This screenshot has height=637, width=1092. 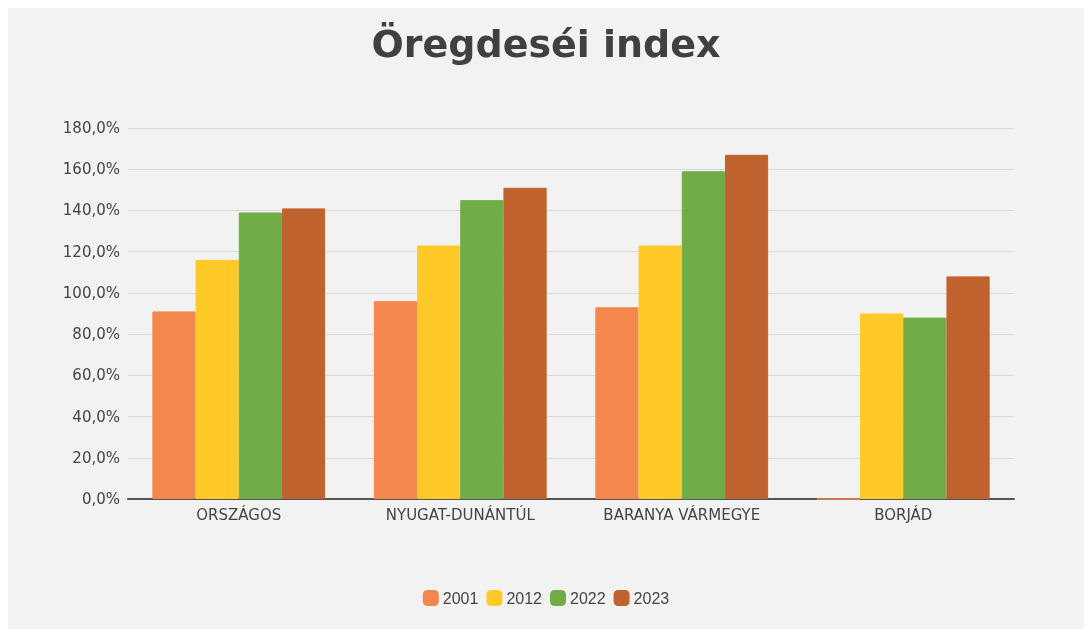 I want to click on y-tick-label: 20,0%, so click(x=96, y=457).